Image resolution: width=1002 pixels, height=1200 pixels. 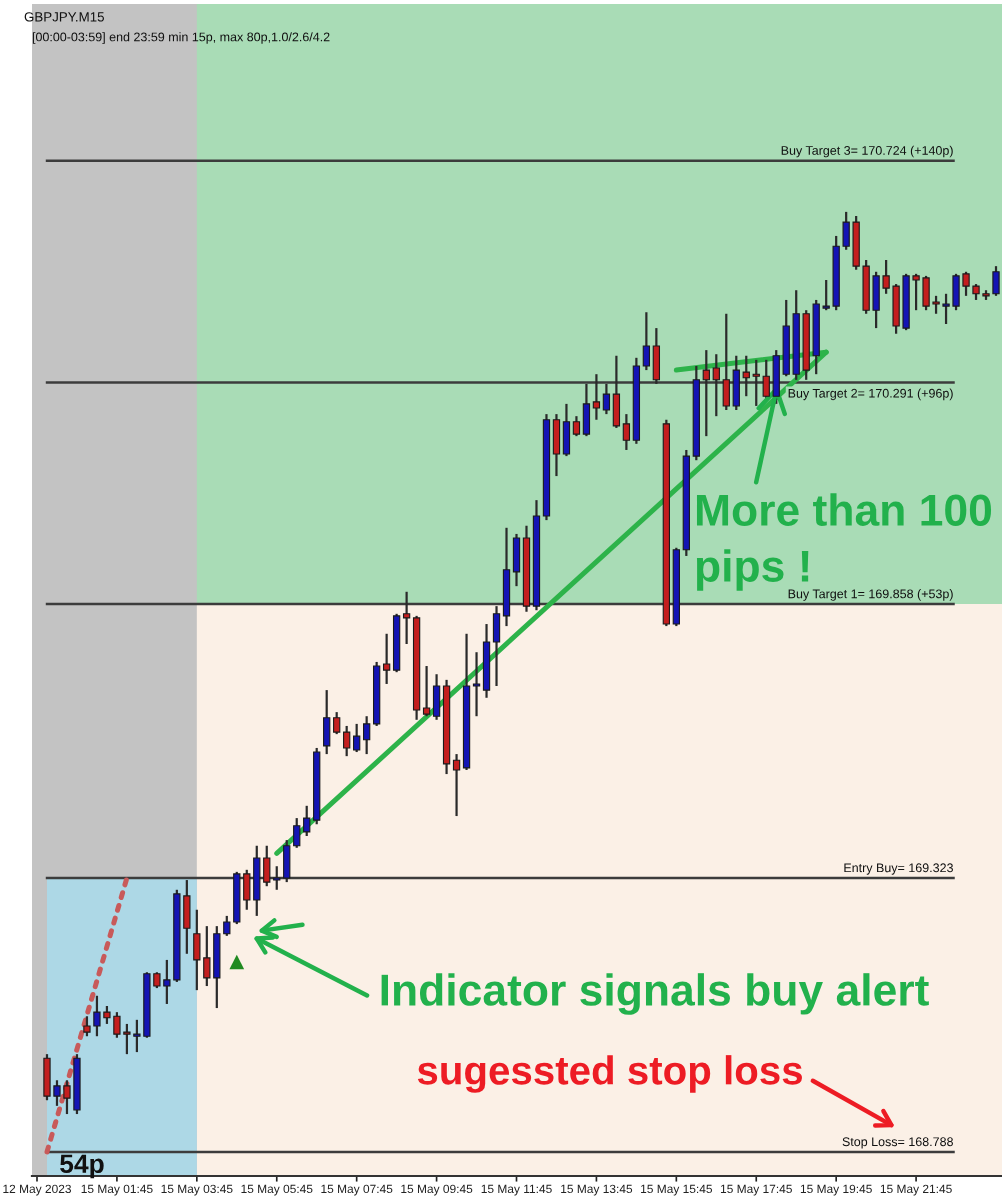 What do you see at coordinates (655, 994) in the screenshot?
I see `annotation: Indicator signals buy alert` at bounding box center [655, 994].